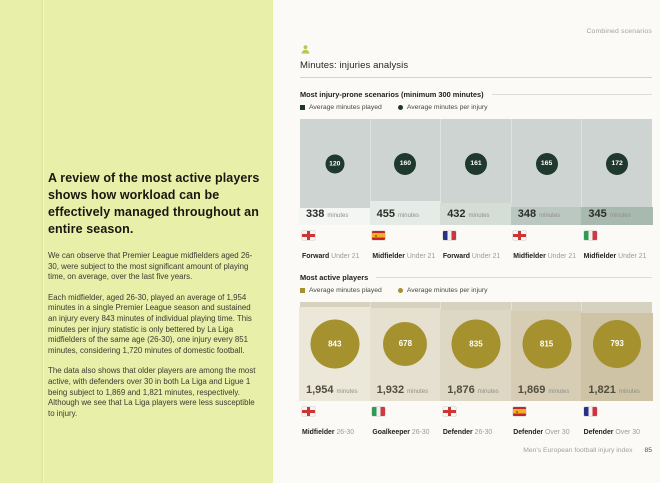 This screenshot has width=660, height=483. I want to click on chart-column: 161 432 minutes, so click(476, 172).